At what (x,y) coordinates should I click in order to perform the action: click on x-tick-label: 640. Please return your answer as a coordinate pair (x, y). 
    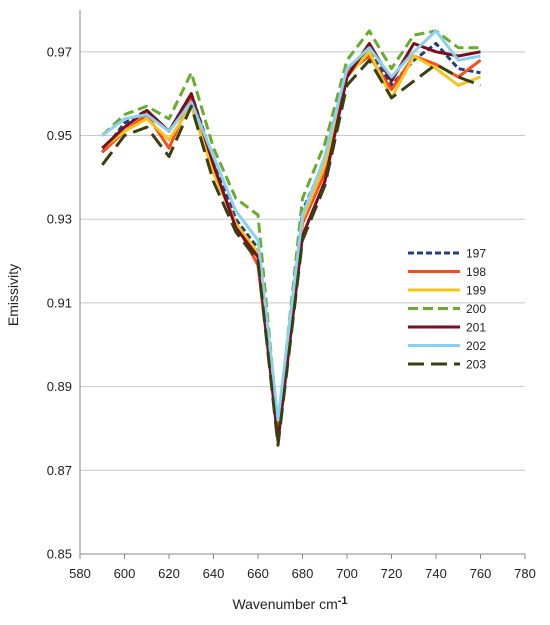
    Looking at the image, I should click on (214, 573).